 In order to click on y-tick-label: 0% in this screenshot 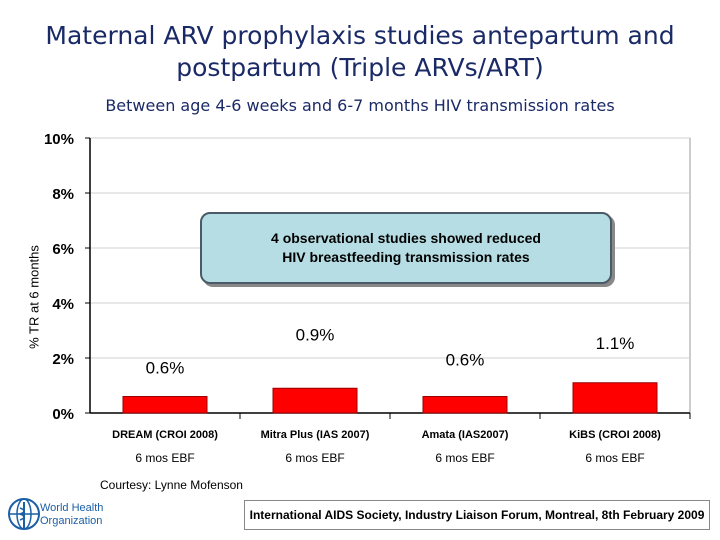, I will do `click(63, 414)`.